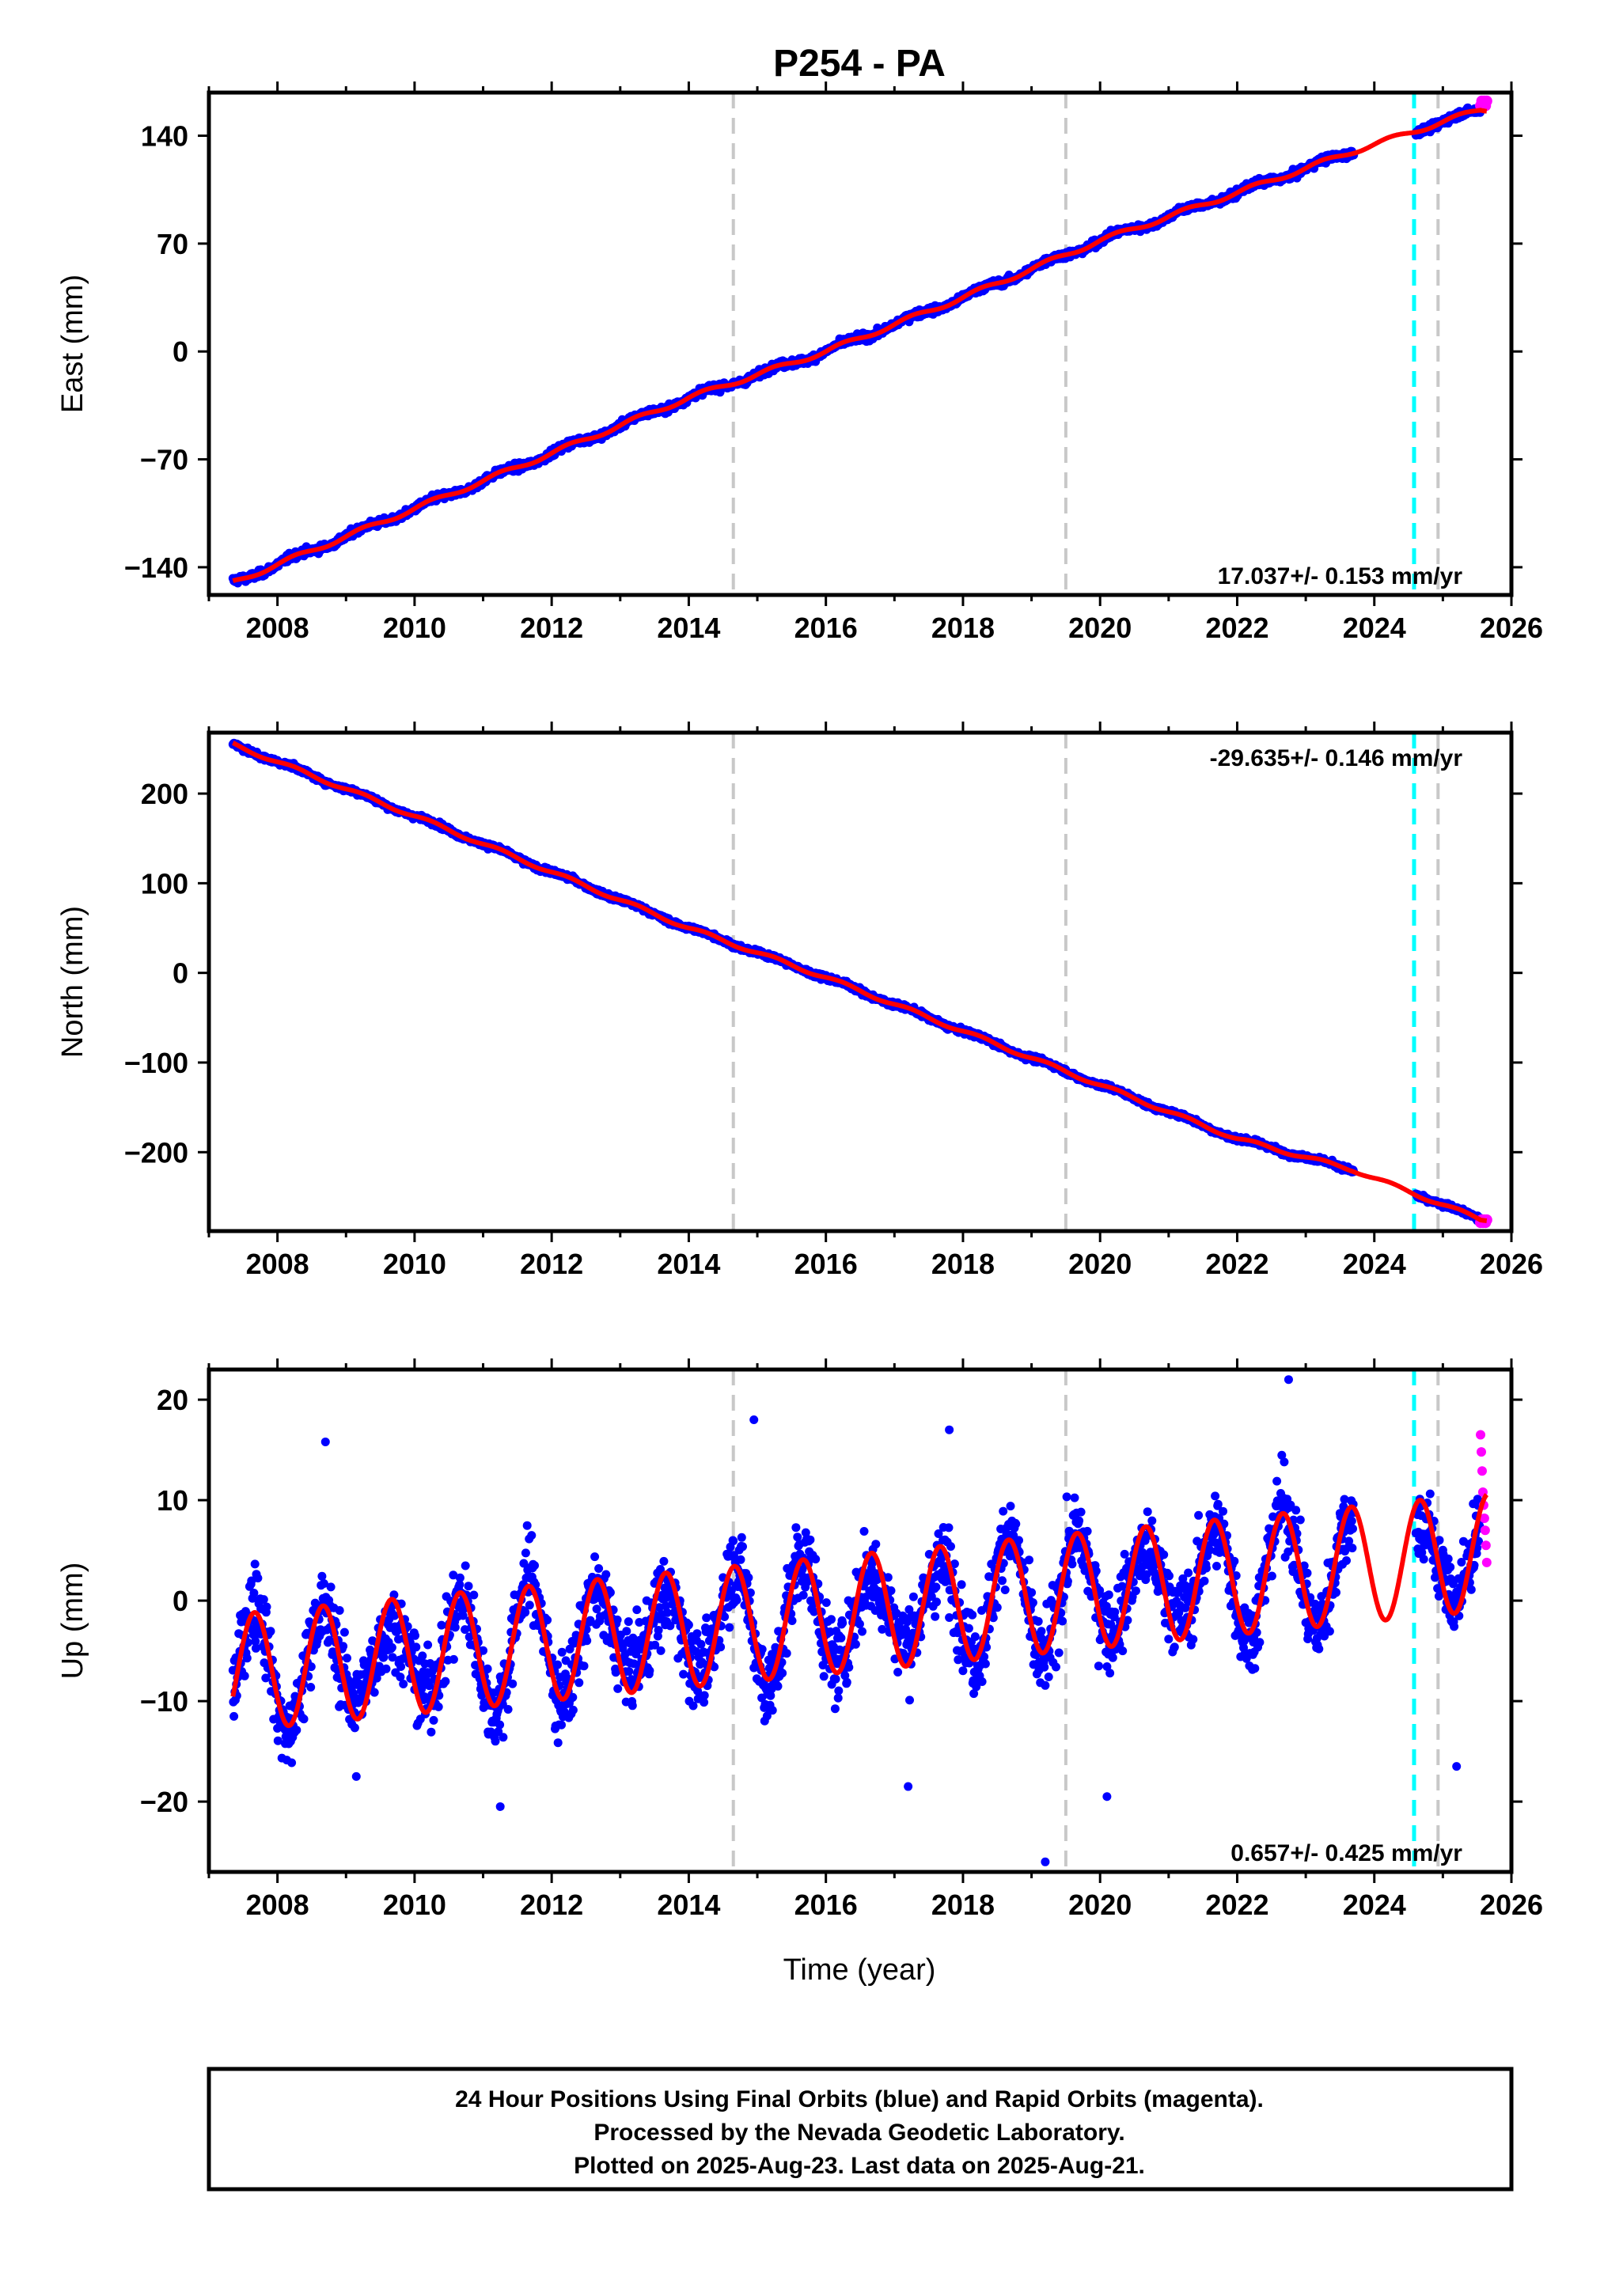 The image size is (1604, 2296). Describe the element at coordinates (826, 628) in the screenshot. I see `east-x-tick-label-2016: 2016` at that location.